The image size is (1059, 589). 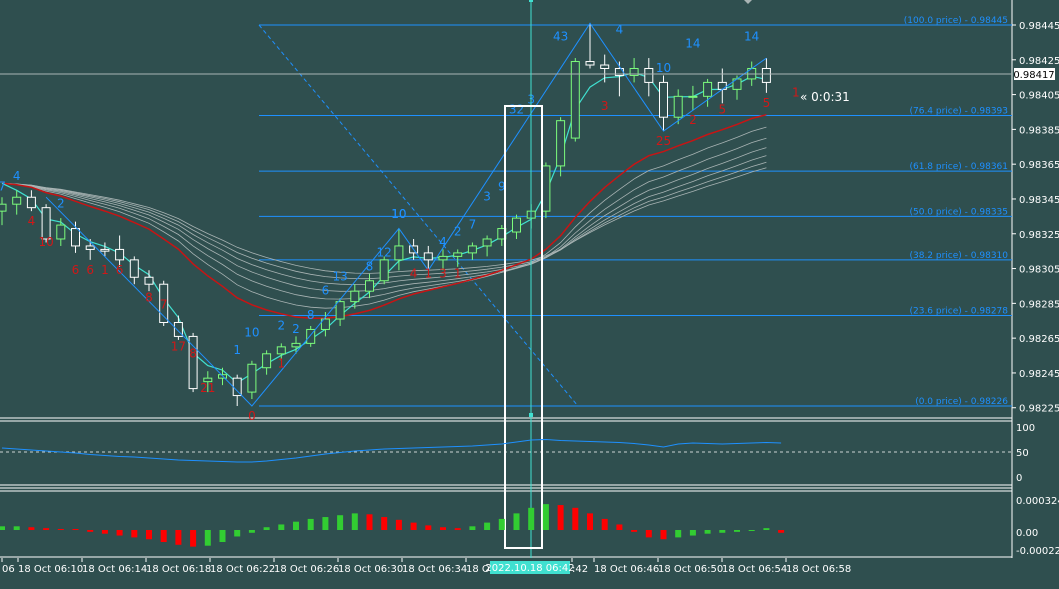 What do you see at coordinates (958, 167) in the screenshot?
I see `fib-level-label: (61.8 price) - 0.98361` at bounding box center [958, 167].